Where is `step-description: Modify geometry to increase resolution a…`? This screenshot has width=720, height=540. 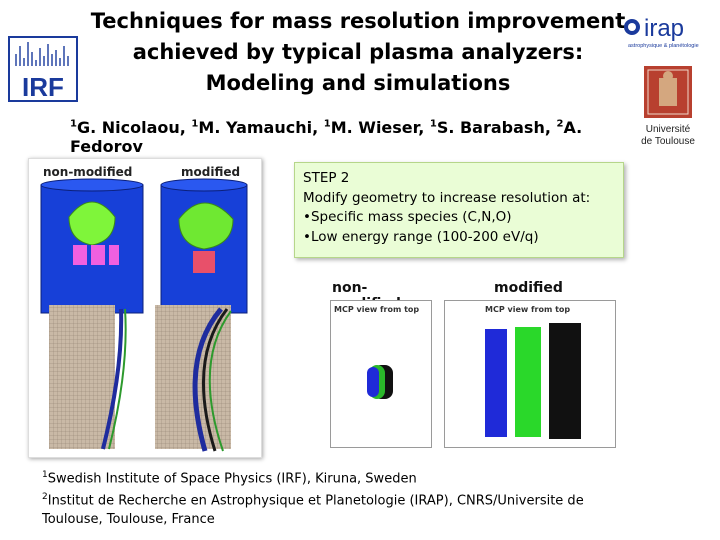
step-description: Modify geometry to increase resolution a… is located at coordinates (447, 197).